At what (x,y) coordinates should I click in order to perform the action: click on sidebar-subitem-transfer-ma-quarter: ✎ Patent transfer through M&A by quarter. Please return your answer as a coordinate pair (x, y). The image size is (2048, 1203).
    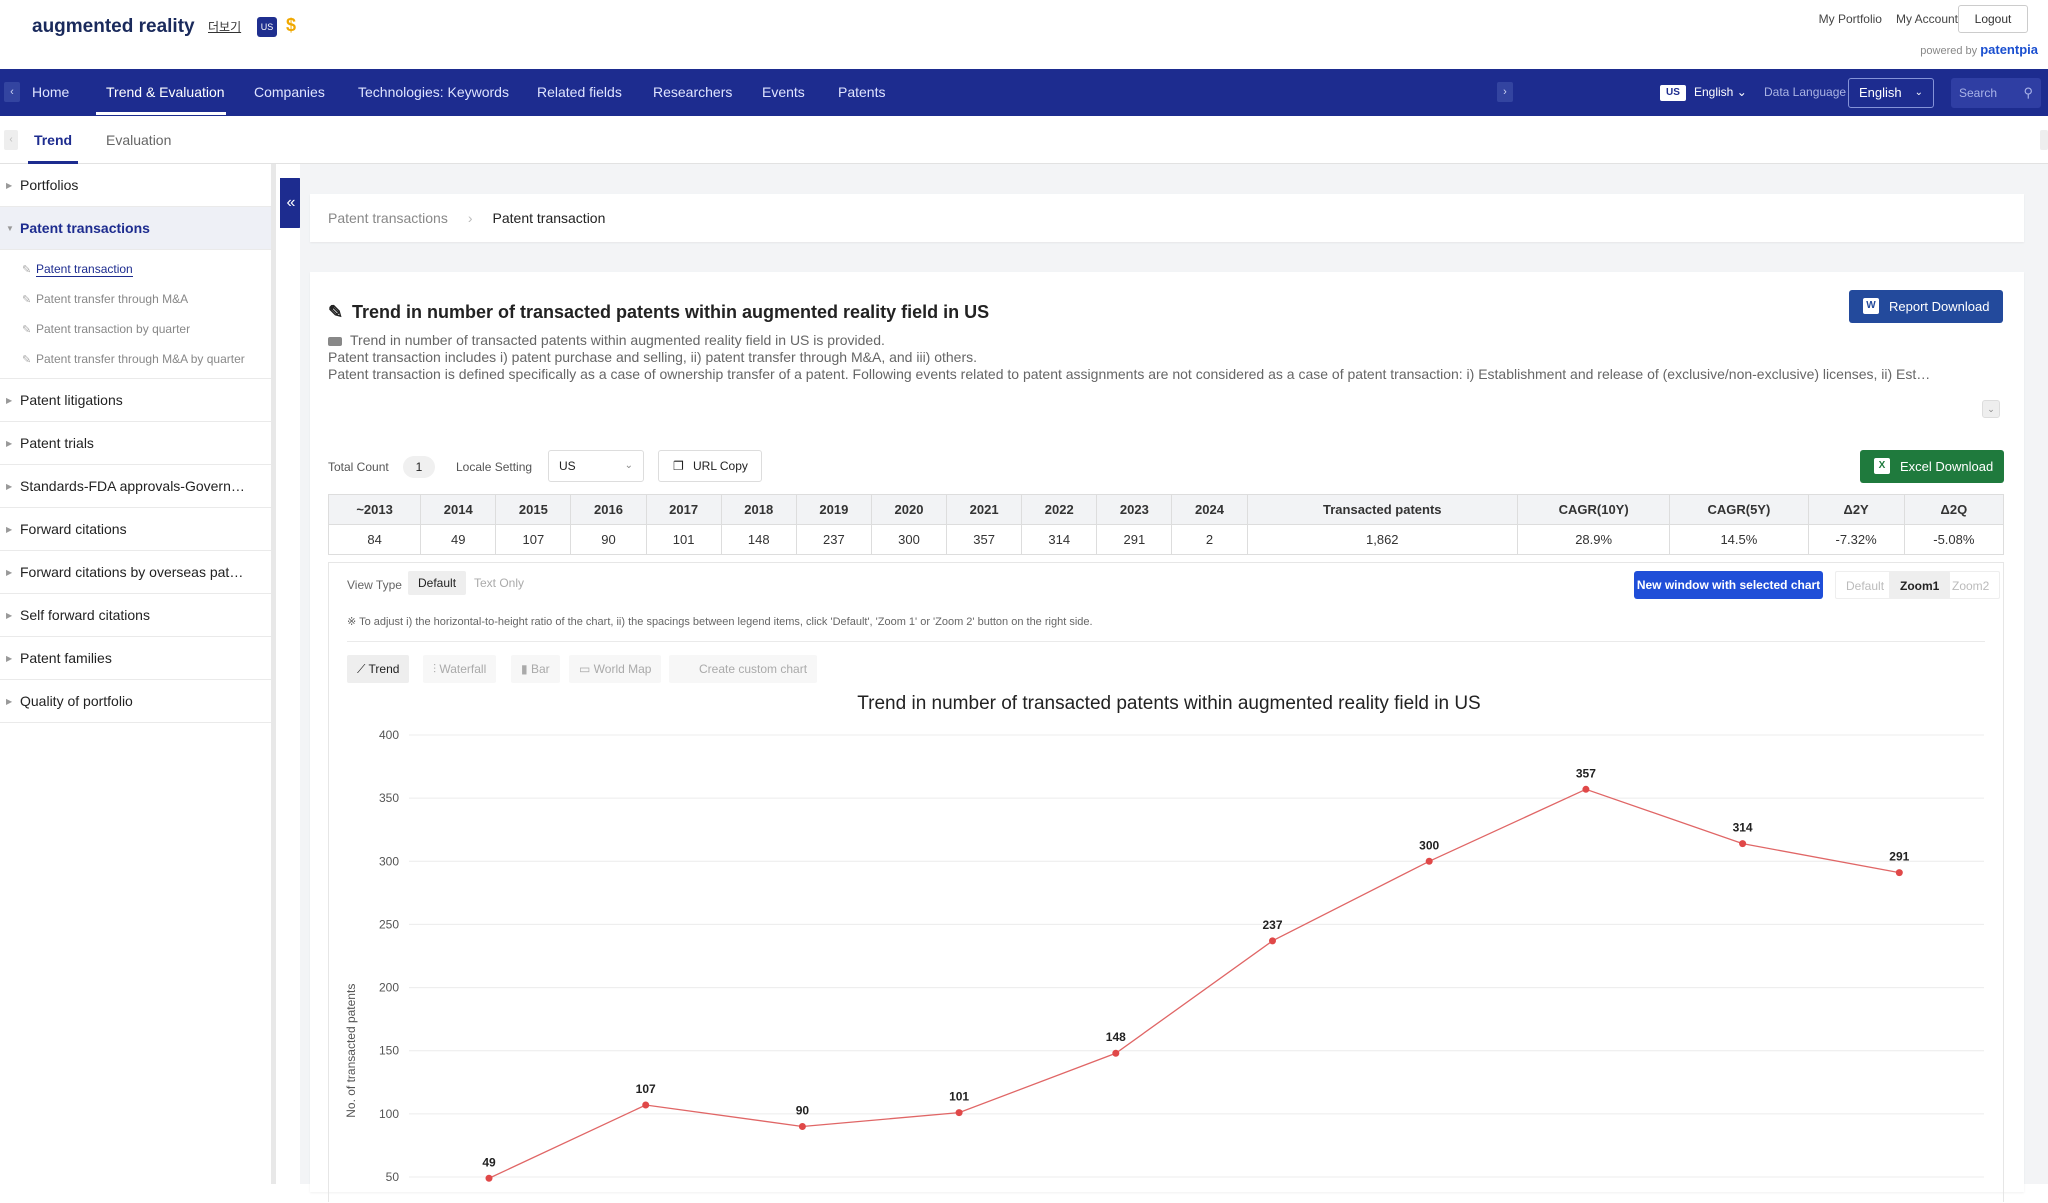
    Looking at the image, I should click on (135, 359).